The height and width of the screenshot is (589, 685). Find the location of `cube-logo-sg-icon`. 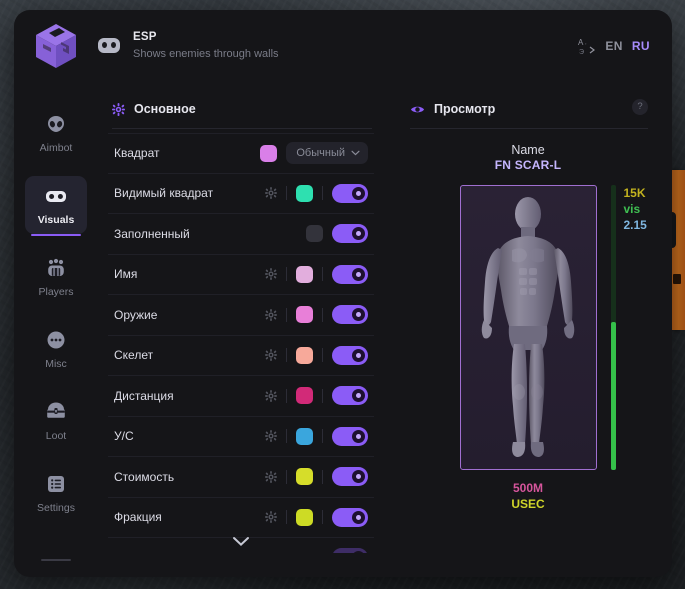

cube-logo-sg-icon is located at coordinates (56, 46).